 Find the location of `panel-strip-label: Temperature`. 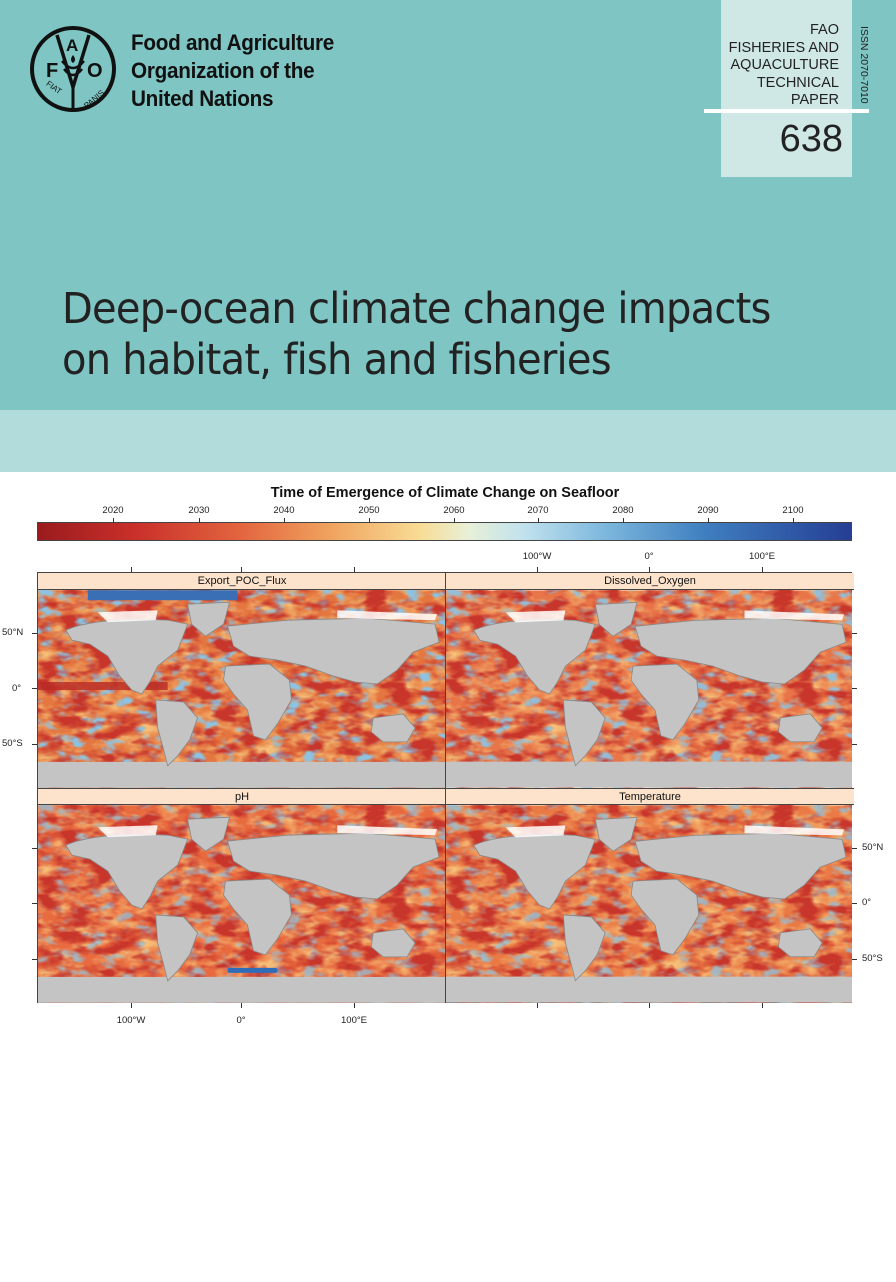

panel-strip-label: Temperature is located at coordinates (650, 796).